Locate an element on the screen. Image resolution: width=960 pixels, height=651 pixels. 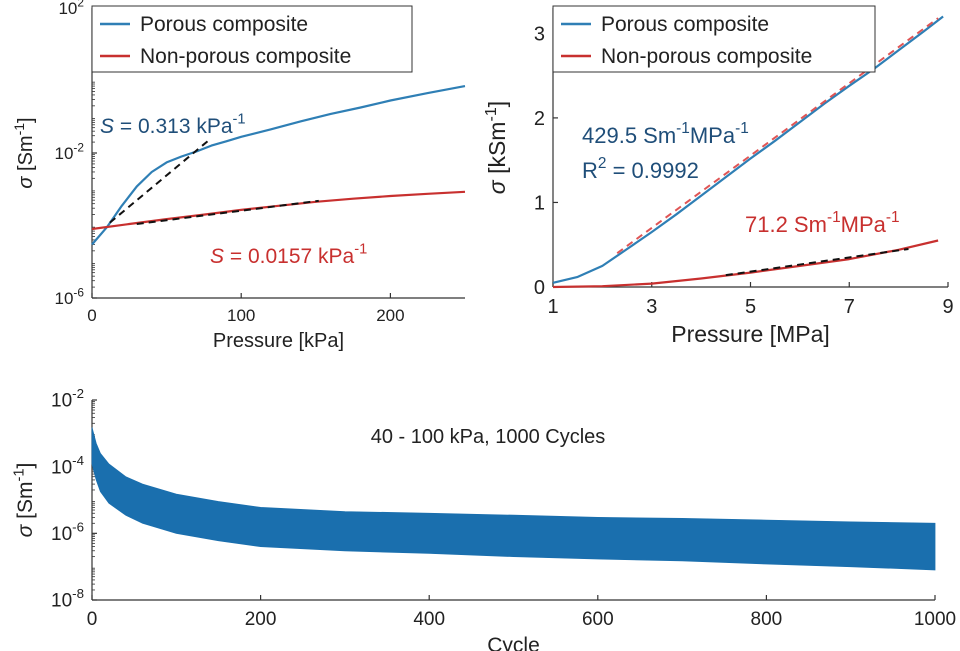
annotation-r2: R2 = 0.9992 is located at coordinates (640, 169).